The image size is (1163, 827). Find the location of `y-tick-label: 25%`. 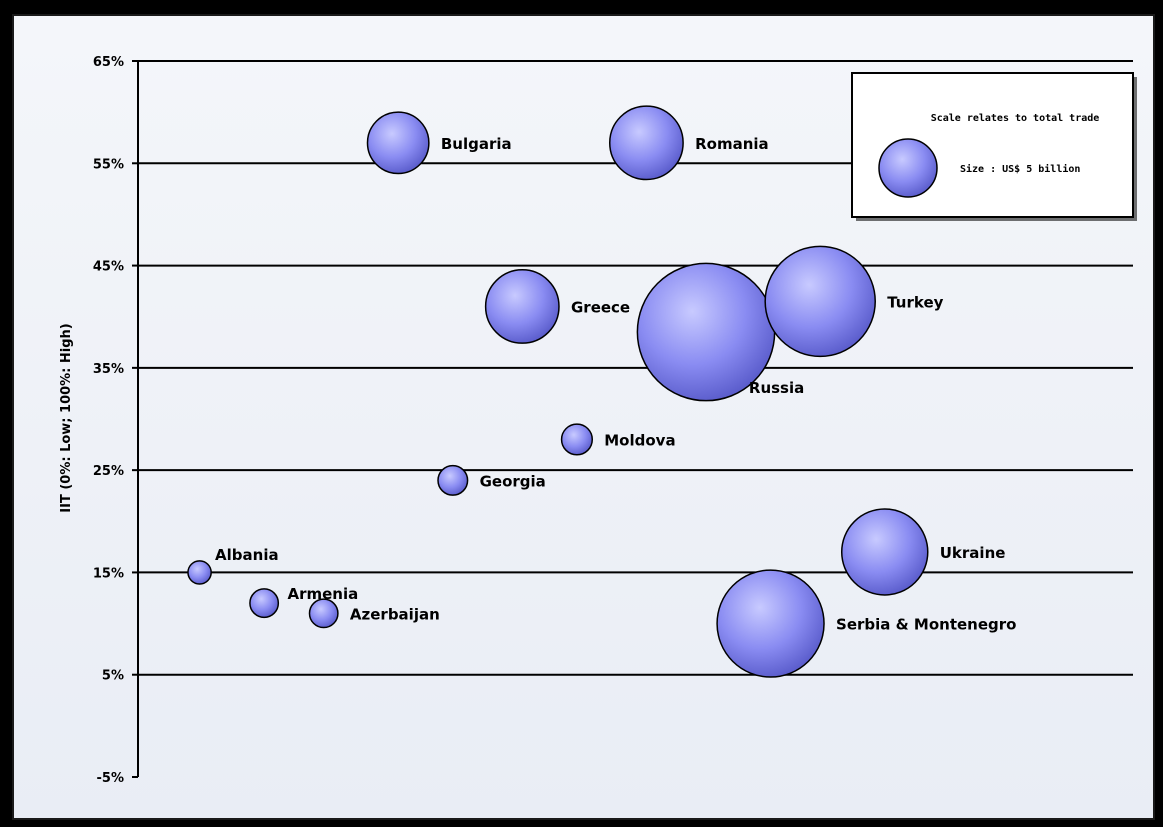

y-tick-label: 25% is located at coordinates (108, 471).